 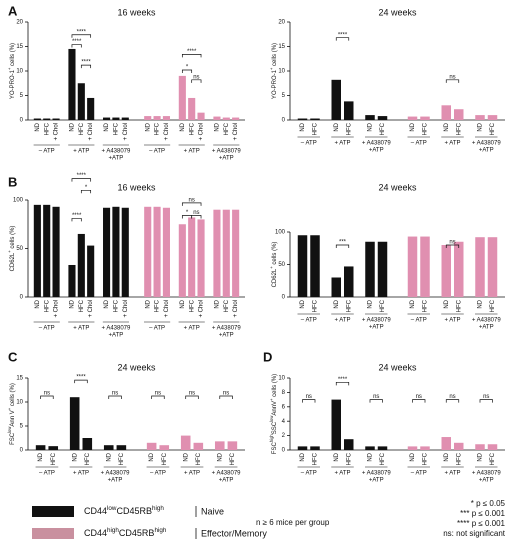 I want to click on significance-key: *** p ≤ 0.001, so click(x=482, y=513).